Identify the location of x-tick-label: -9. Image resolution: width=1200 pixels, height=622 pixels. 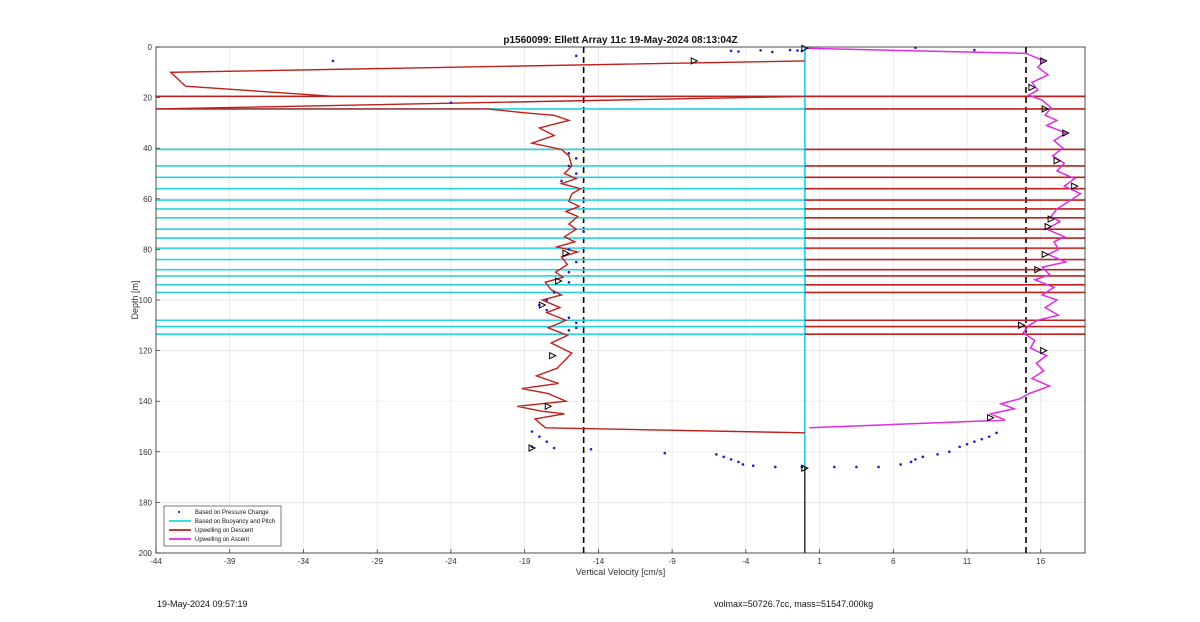
(673, 561).